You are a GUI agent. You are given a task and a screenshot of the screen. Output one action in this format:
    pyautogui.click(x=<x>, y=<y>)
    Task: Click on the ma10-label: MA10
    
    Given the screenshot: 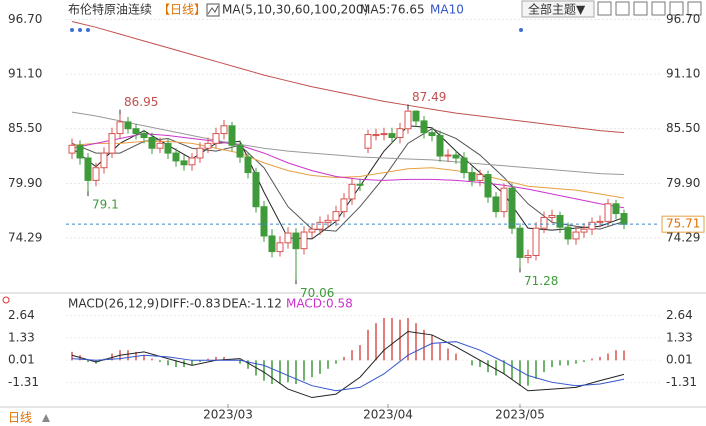 What is the action you would take?
    pyautogui.click(x=447, y=10)
    